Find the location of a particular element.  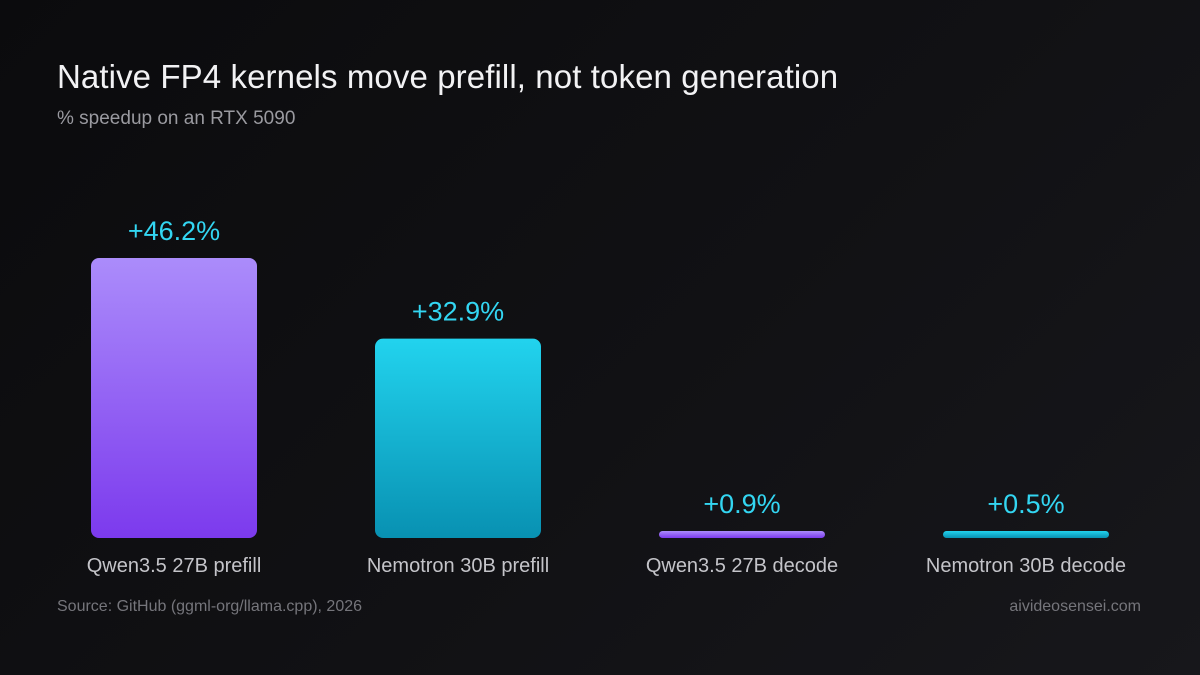

category-label-3: Qwen3.5 27B decode is located at coordinates (742, 566).